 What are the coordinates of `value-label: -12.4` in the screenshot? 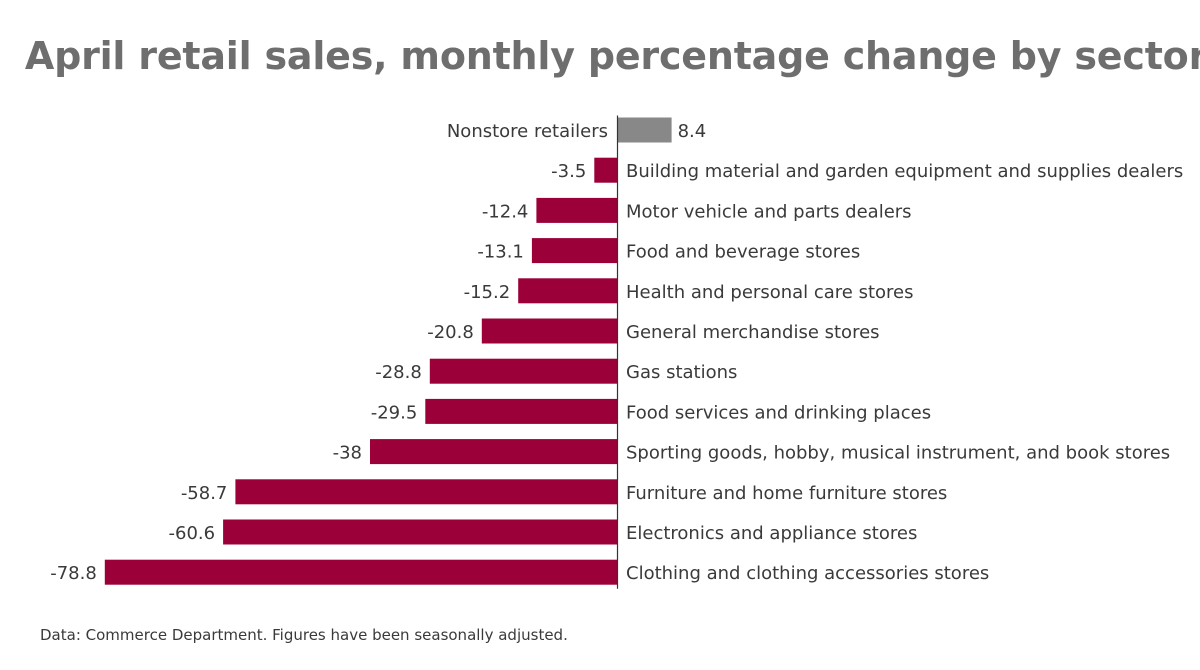 It's located at (505, 211).